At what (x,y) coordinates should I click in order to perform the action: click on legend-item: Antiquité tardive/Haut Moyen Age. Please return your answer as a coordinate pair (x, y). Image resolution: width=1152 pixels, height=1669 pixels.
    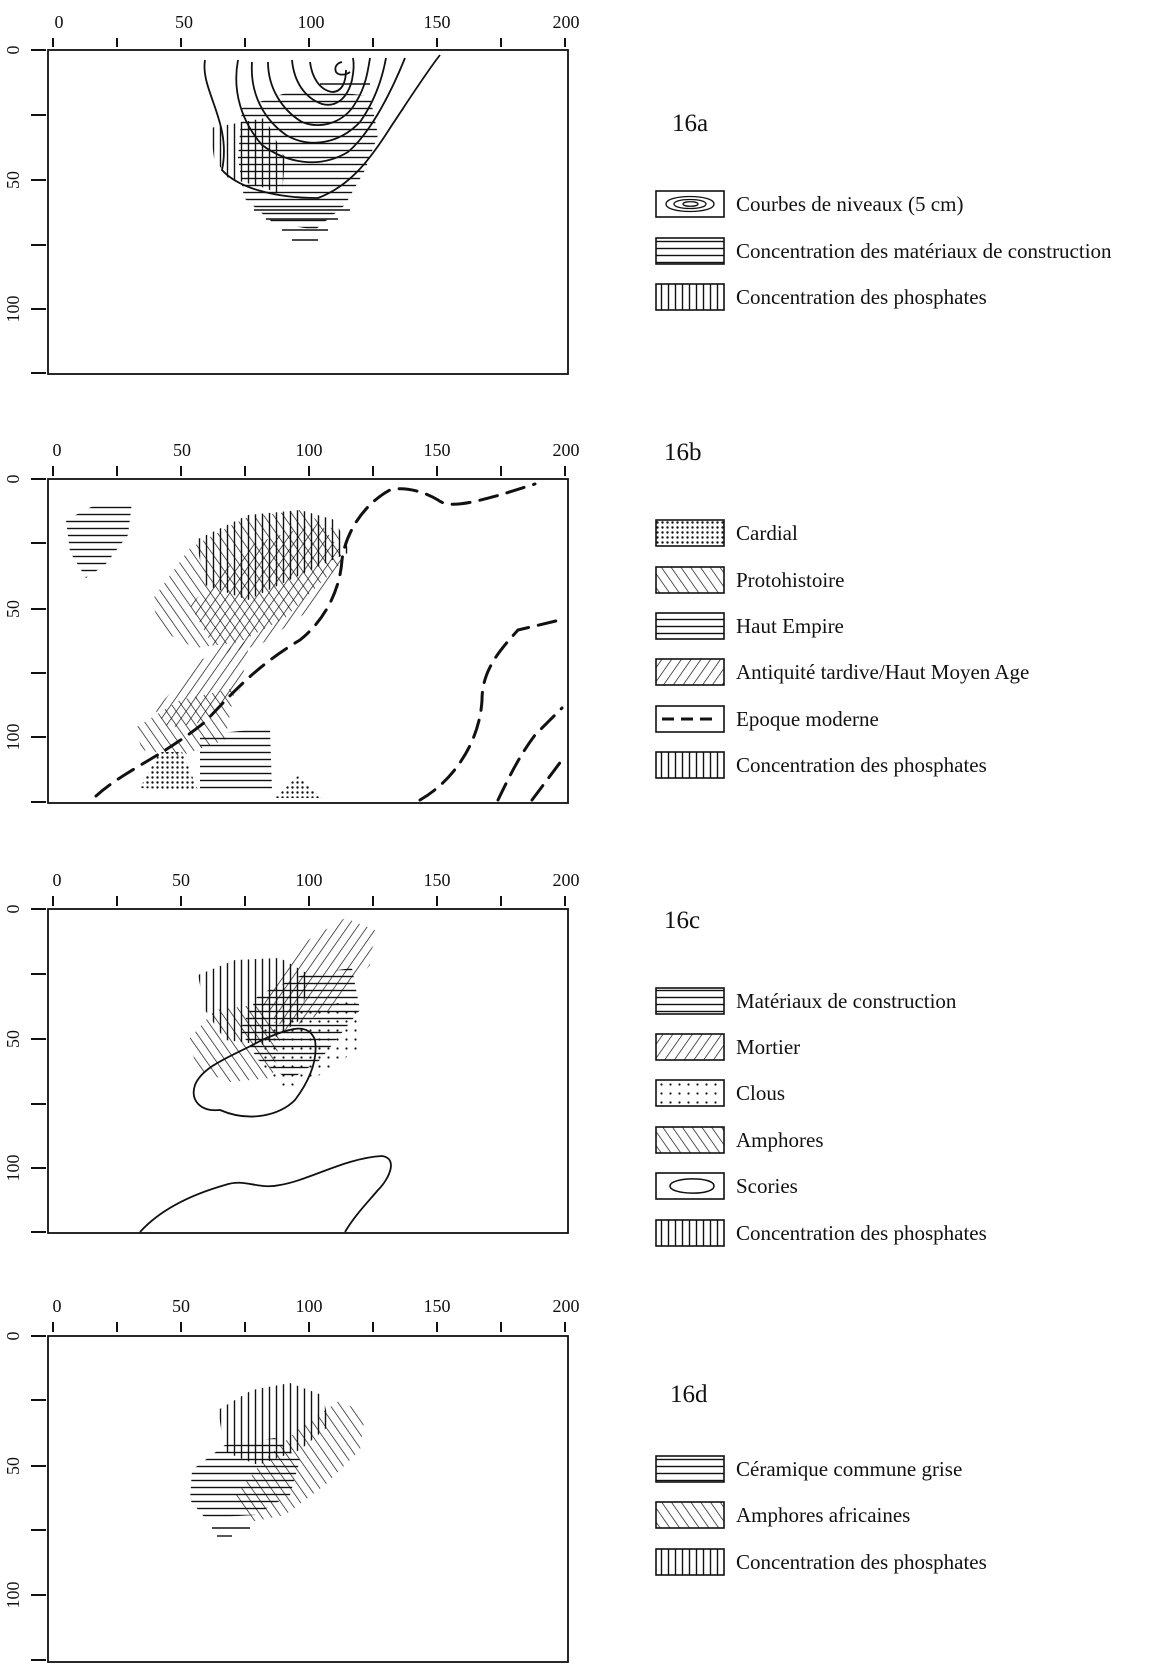
    Looking at the image, I should click on (842, 672).